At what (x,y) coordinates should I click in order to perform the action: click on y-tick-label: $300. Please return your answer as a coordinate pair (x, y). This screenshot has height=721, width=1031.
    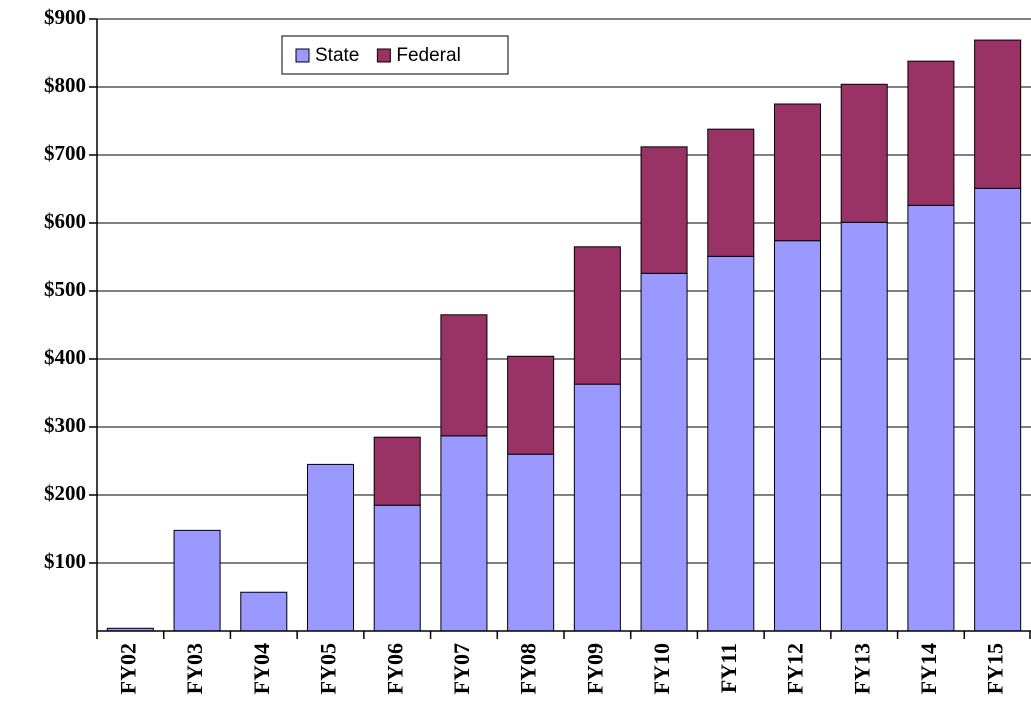
    Looking at the image, I should click on (65, 425).